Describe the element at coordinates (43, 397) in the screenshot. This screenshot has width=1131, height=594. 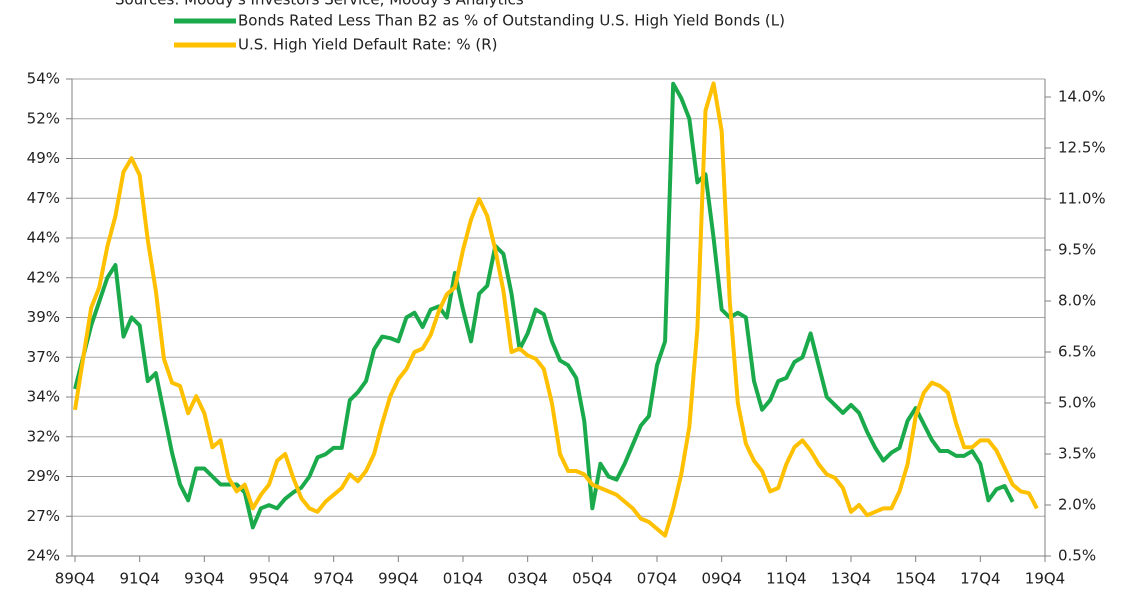
I see `y-tick-label: 34%` at that location.